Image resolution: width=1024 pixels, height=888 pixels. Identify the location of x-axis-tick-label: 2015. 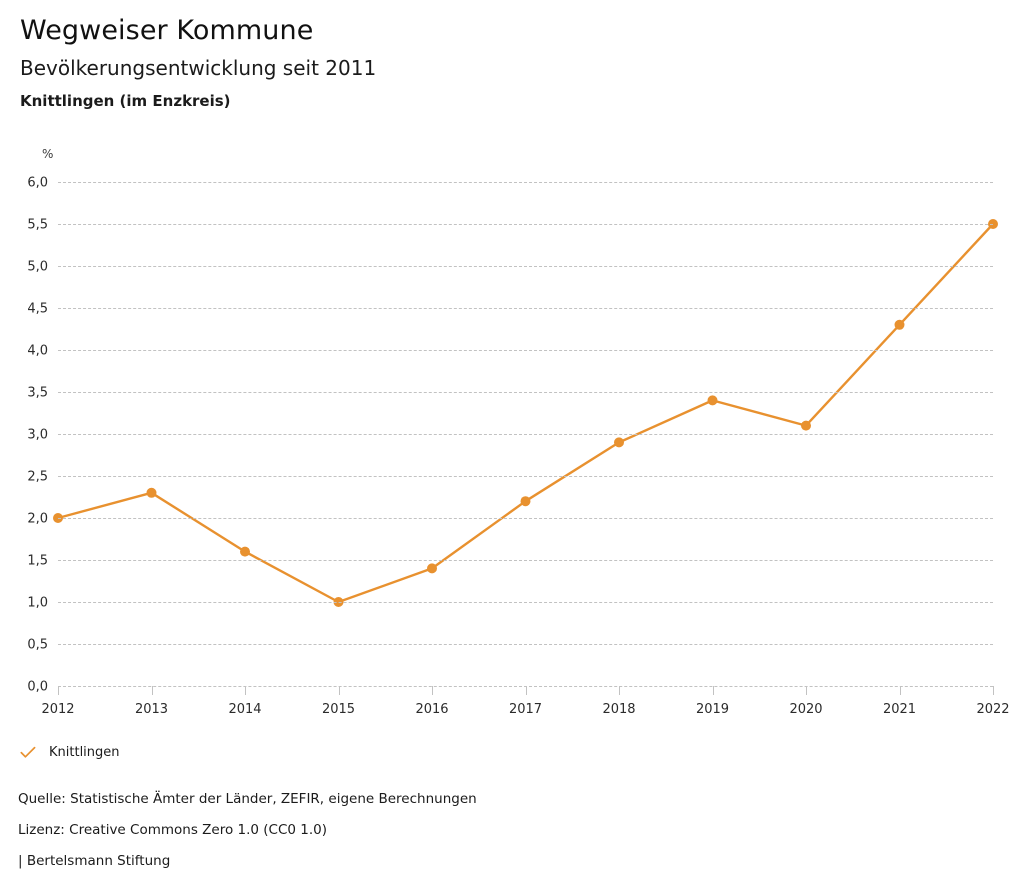
(338, 709).